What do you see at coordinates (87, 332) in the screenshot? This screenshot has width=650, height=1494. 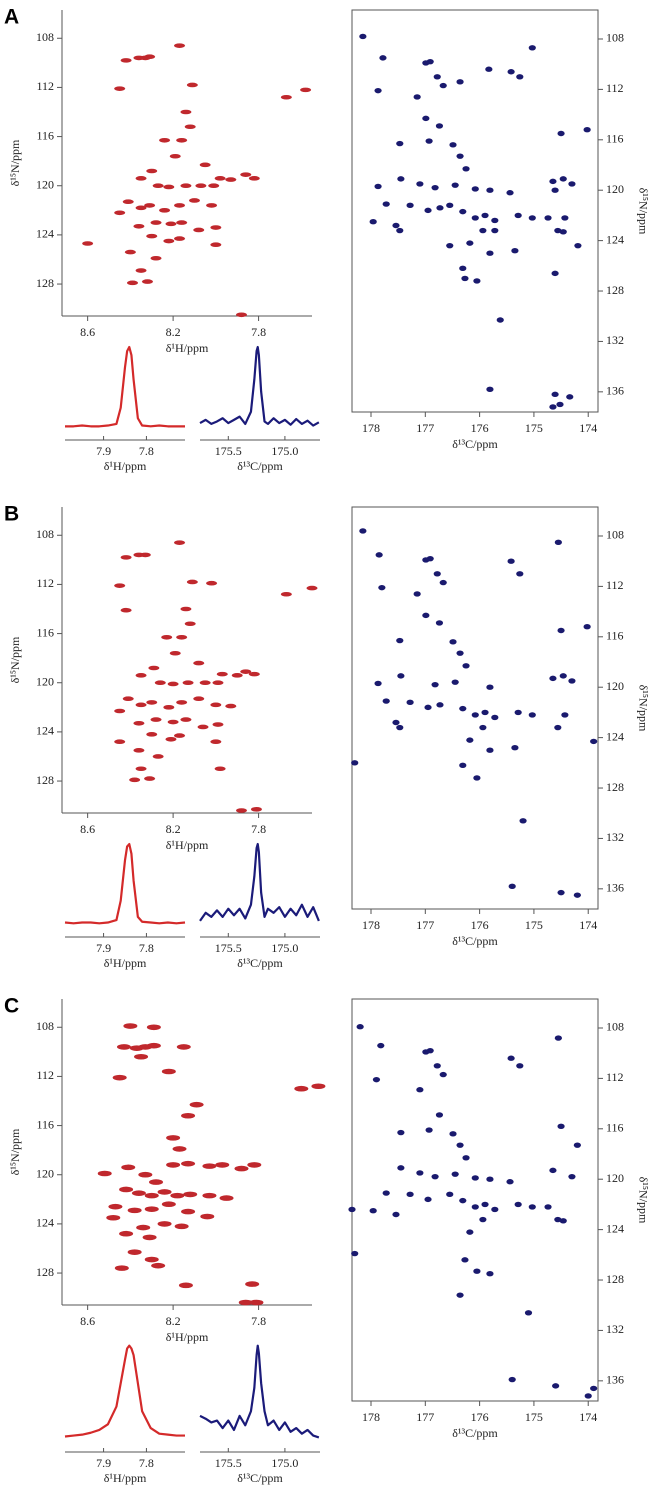 I see `x-tick-label: 8.6` at bounding box center [87, 332].